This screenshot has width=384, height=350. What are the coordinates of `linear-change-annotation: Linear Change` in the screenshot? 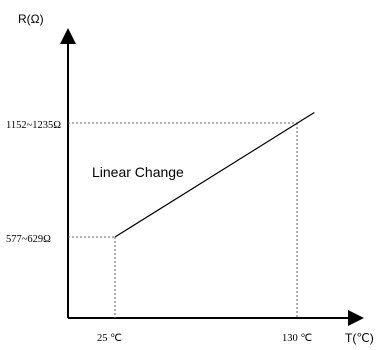 It's located at (138, 172).